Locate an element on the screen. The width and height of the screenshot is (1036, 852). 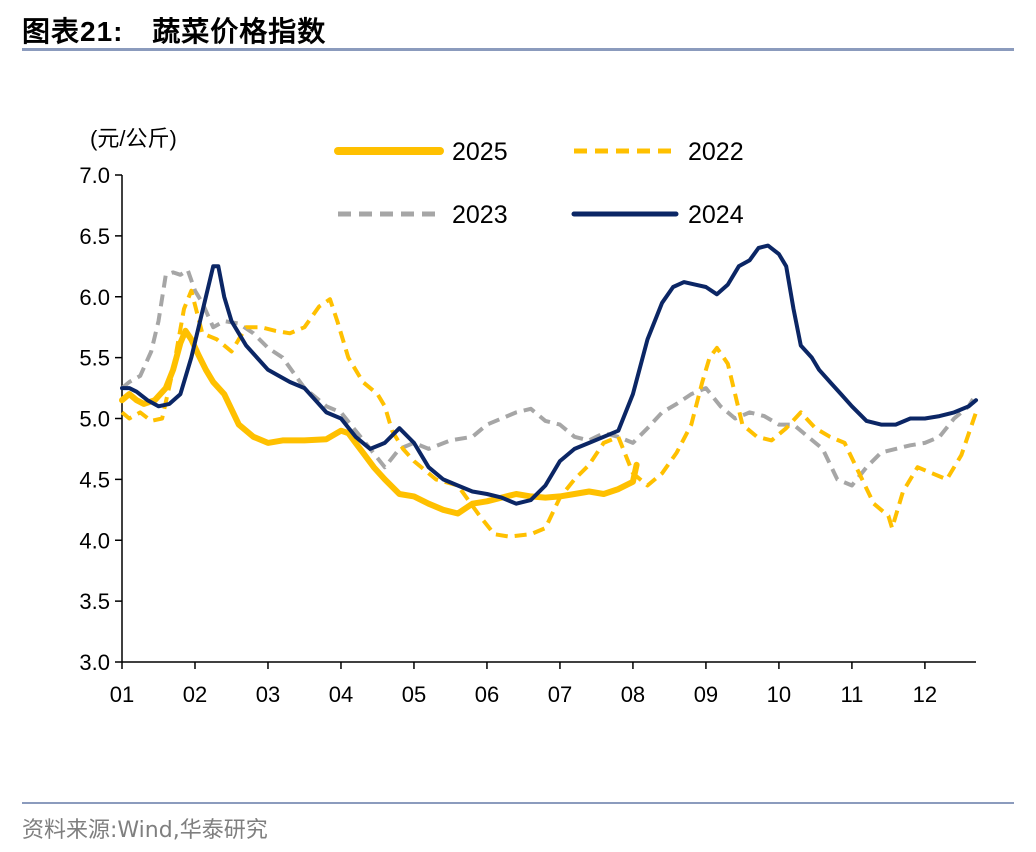
x-tick-label: 04 is located at coordinates (341, 694).